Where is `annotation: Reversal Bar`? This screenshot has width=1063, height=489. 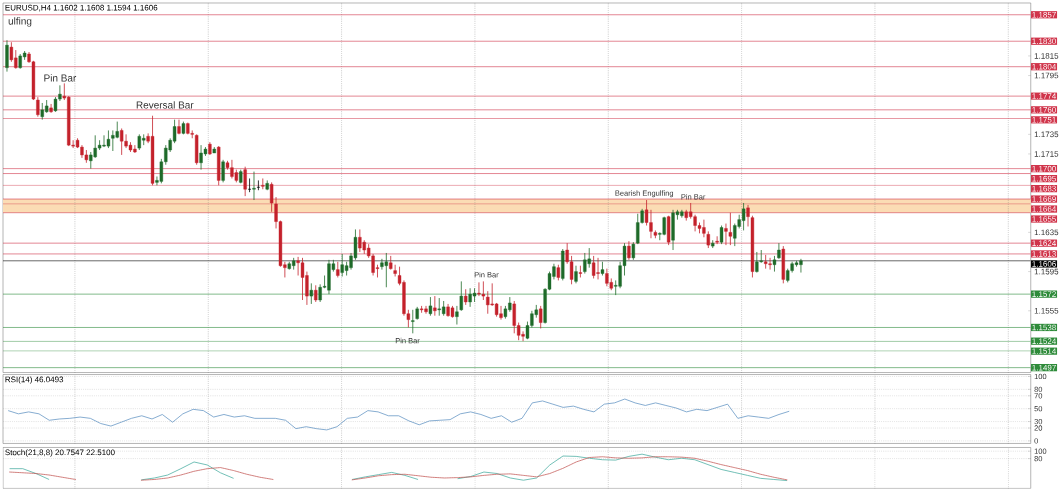
annotation: Reversal Bar is located at coordinates (165, 105).